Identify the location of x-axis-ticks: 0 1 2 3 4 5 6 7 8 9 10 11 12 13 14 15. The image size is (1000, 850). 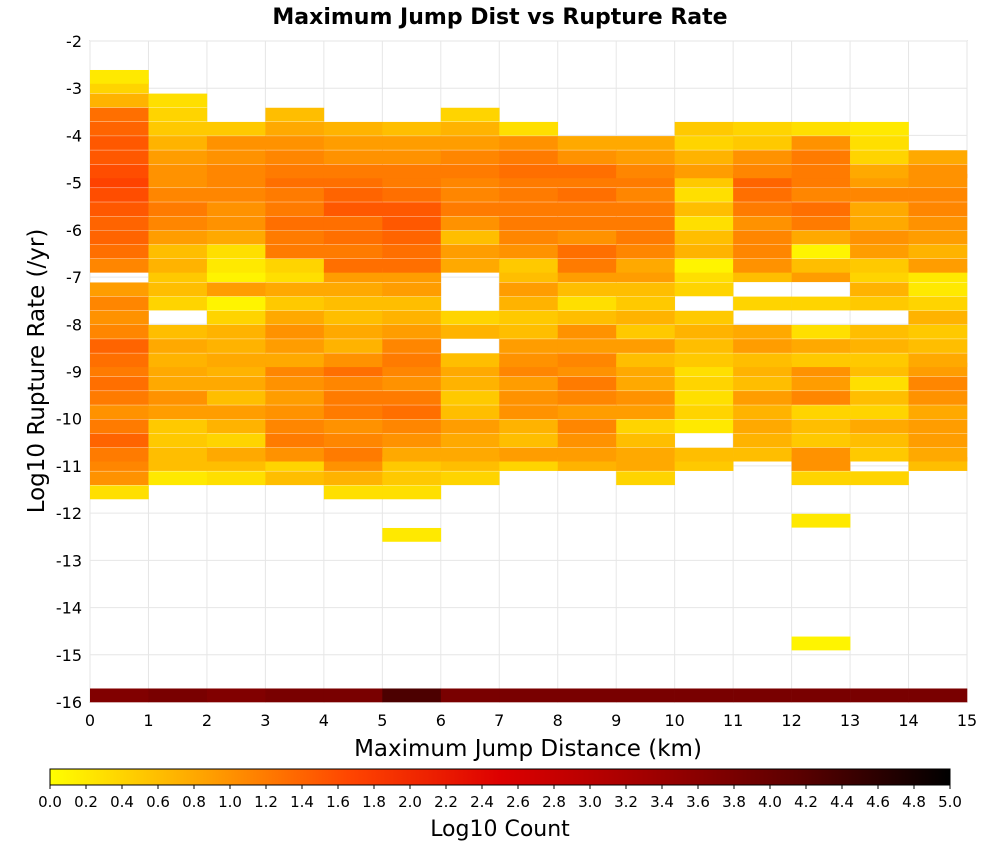
(531, 720).